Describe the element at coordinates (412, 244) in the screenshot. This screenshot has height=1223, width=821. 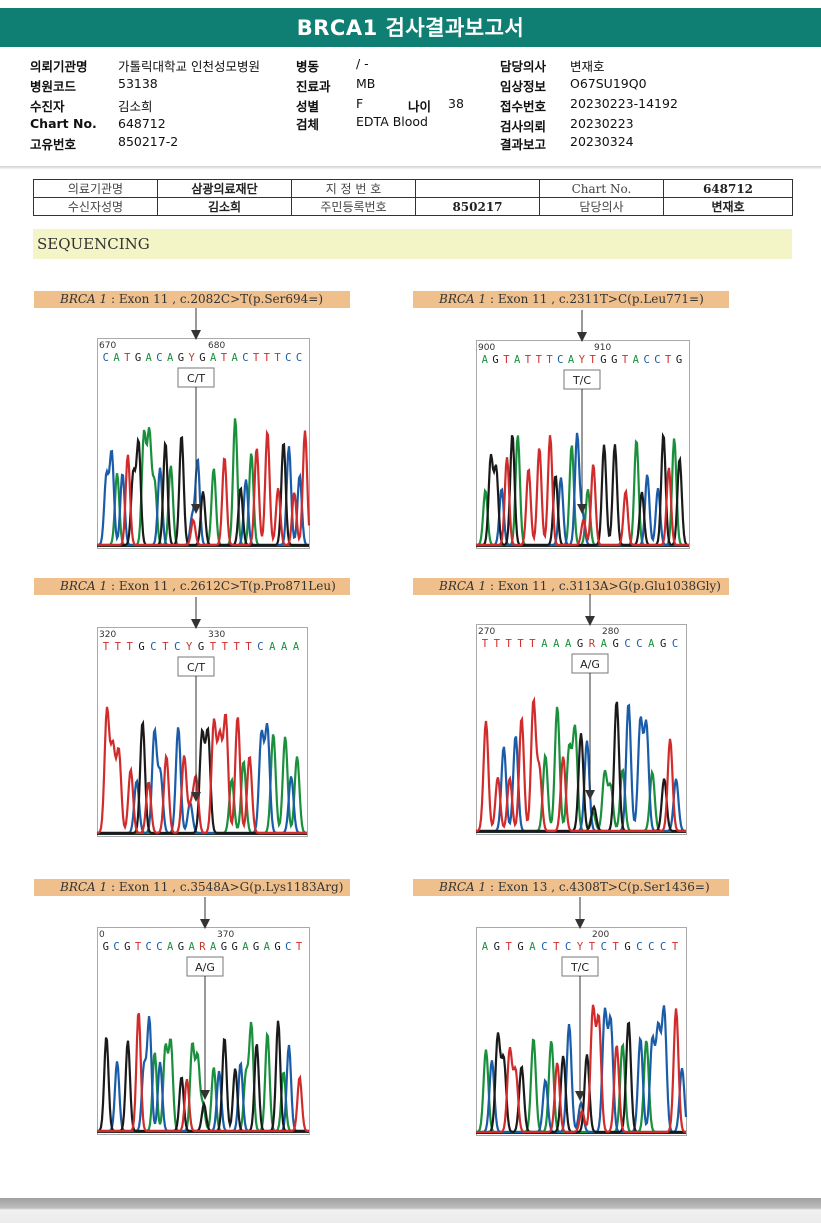
I see `section-title: SEQUENCING` at that location.